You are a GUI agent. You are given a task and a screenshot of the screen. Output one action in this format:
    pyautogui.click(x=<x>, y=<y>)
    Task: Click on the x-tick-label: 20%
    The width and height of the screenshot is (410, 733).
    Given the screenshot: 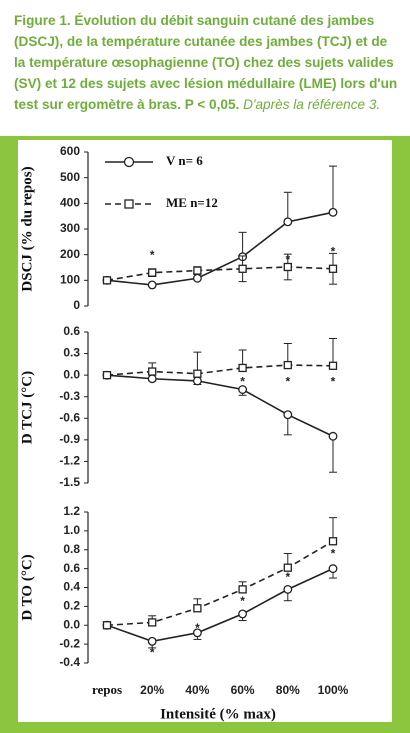 What is the action you would take?
    pyautogui.click(x=152, y=690)
    